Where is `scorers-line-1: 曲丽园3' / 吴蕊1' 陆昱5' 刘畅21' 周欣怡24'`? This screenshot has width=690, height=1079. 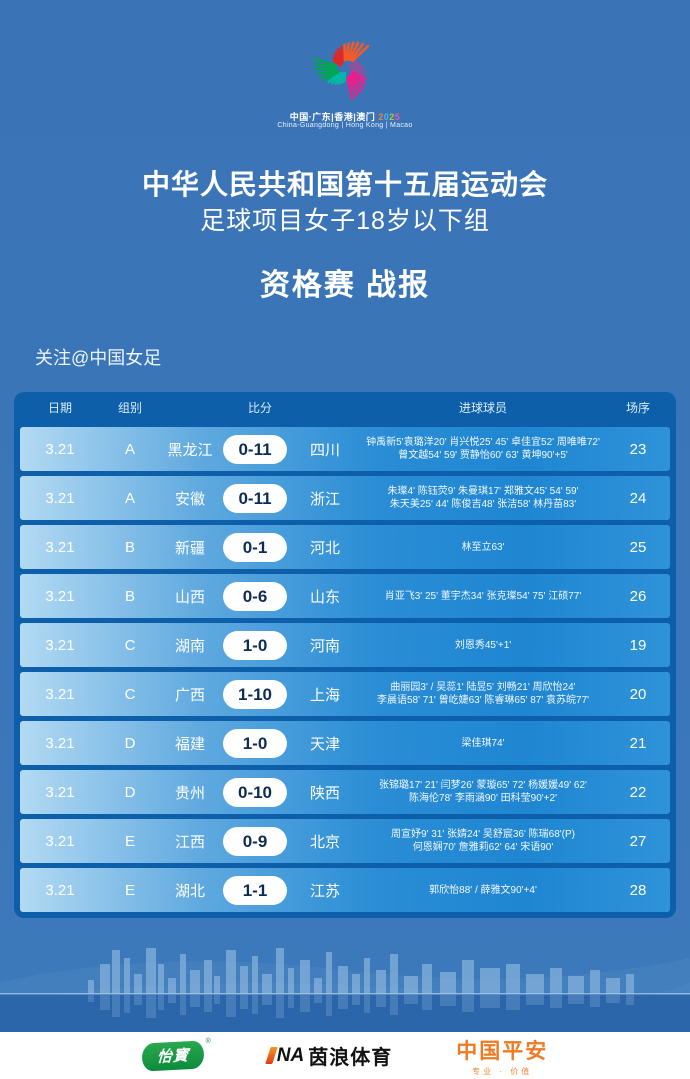 scorers-line-1: 曲丽园3' / 吴蕊1' 陆昱5' 刘畅21' 周欣怡24' is located at coordinates (483, 687).